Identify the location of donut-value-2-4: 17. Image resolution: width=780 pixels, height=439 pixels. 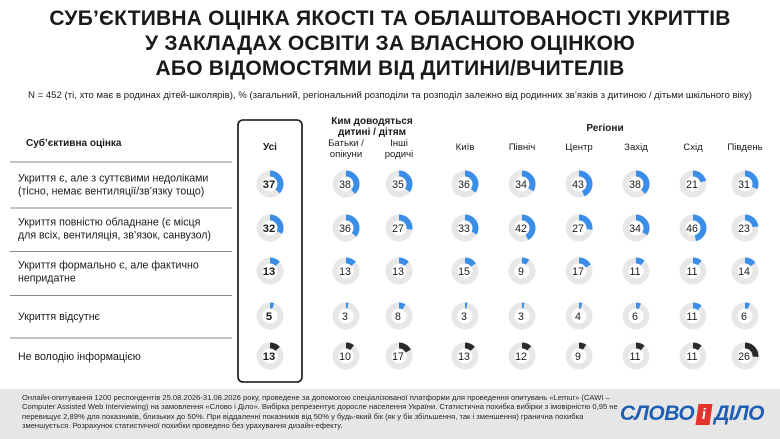
(398, 357).